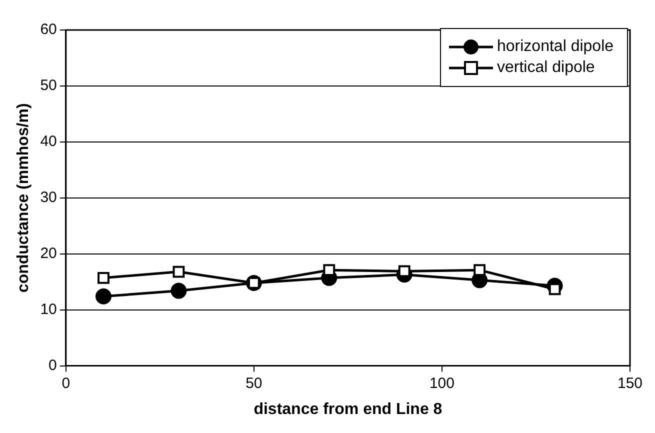 This screenshot has height=433, width=655. I want to click on x-tick-label: 150, so click(630, 383).